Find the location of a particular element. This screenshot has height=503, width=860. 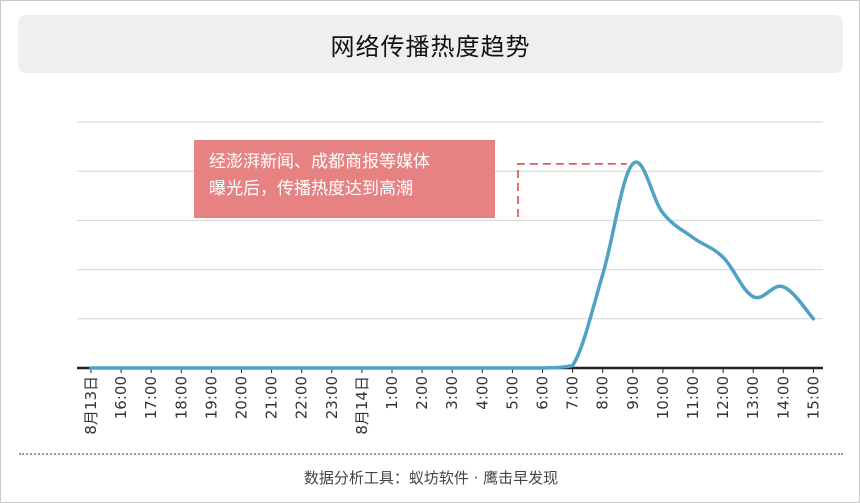

x-tick-label: 12:00 is located at coordinates (723, 397).